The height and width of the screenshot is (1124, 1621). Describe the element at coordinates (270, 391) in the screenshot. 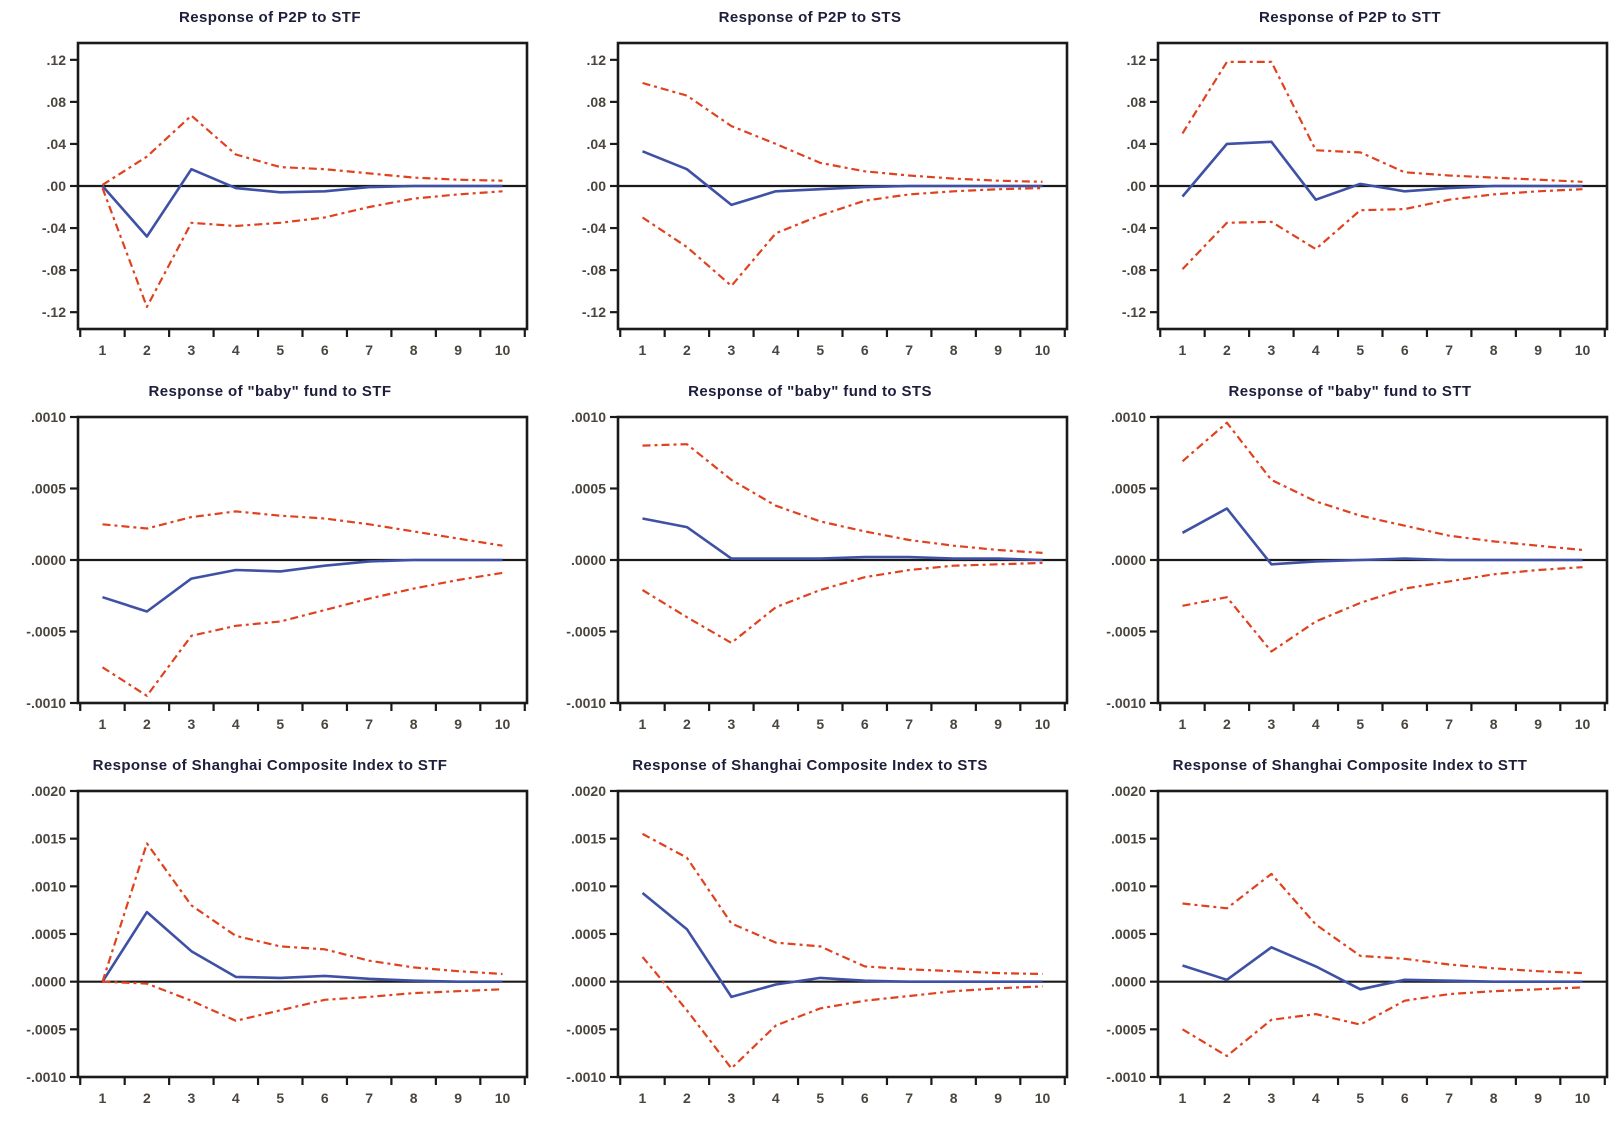

I see `chart-title: Response of "baby" fund to STF` at that location.